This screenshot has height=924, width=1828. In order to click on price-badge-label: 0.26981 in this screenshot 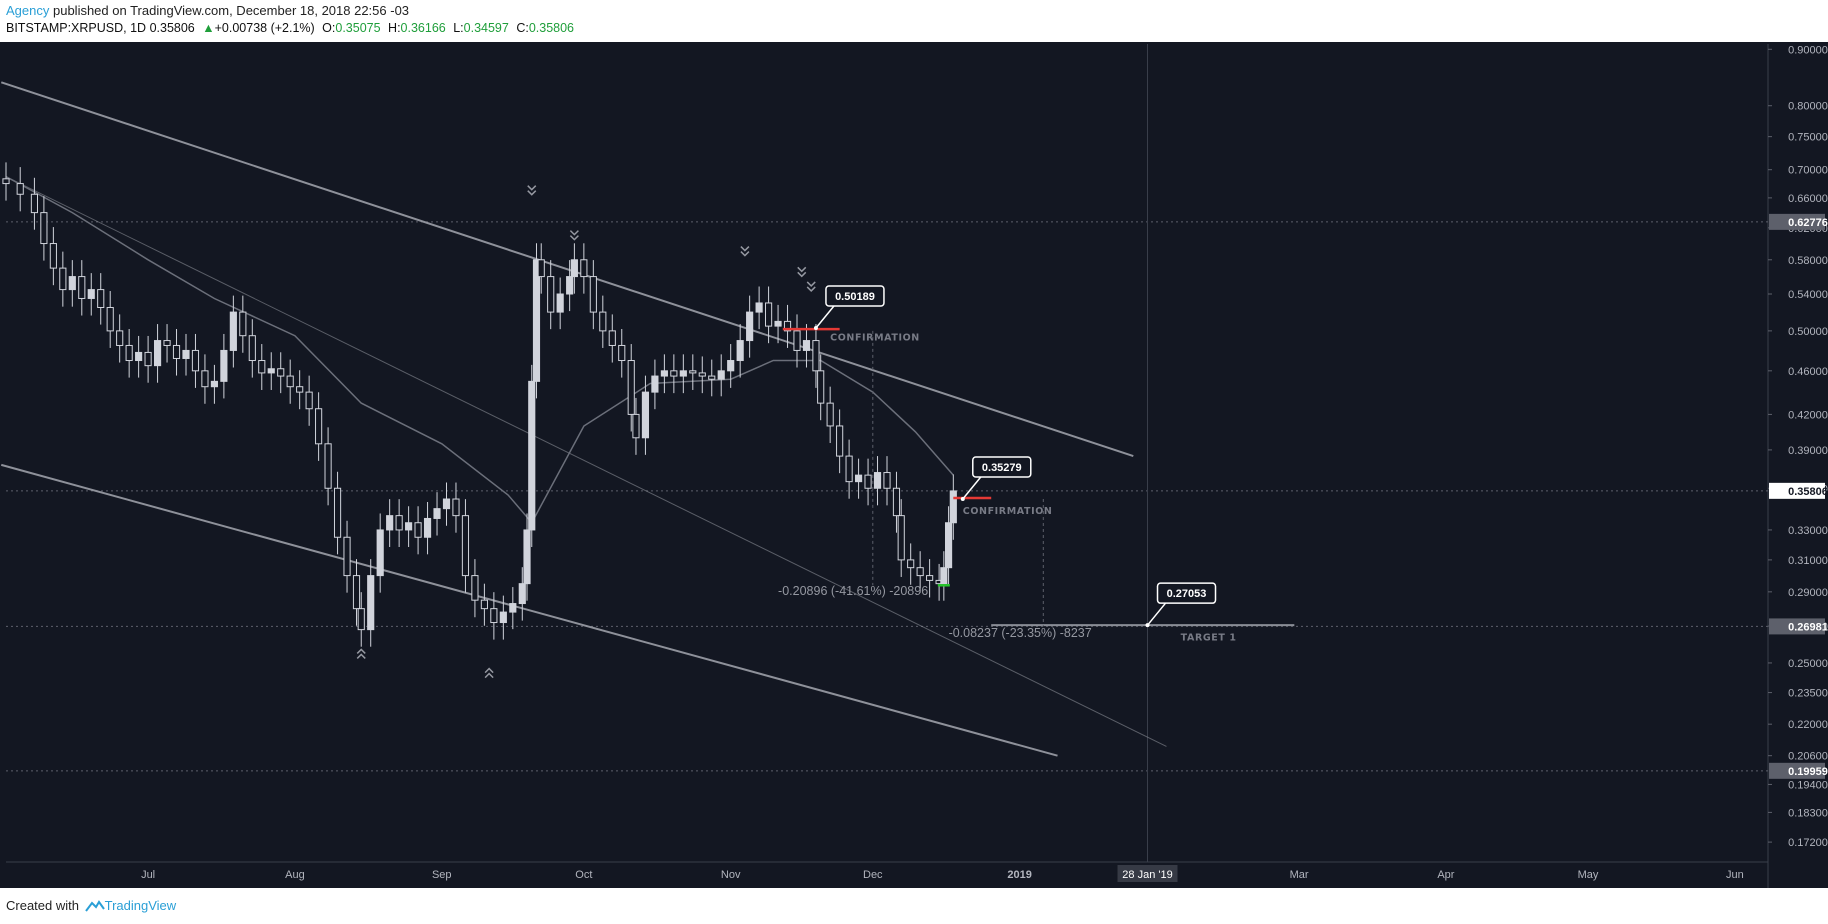, I will do `click(1808, 627)`.